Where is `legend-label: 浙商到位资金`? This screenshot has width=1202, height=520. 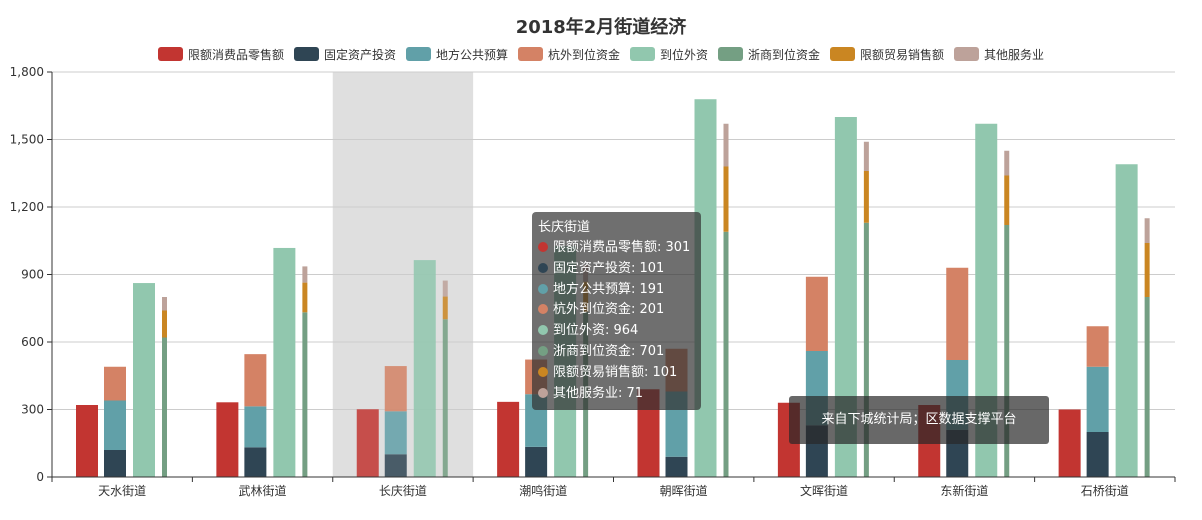 legend-label: 浙商到位资金 is located at coordinates (784, 54).